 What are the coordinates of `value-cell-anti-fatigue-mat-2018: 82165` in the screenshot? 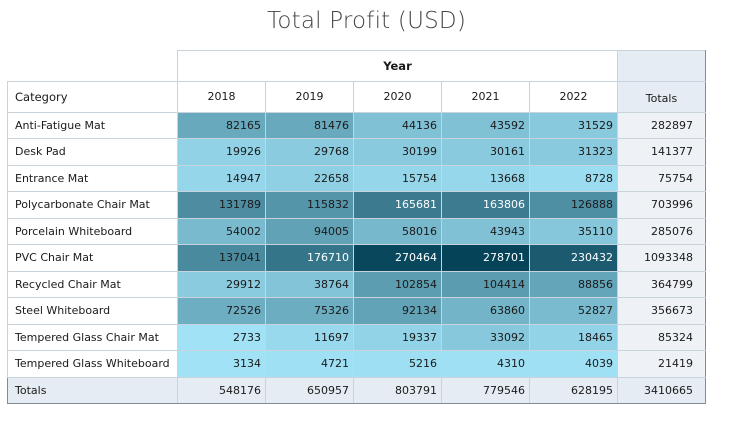 It's located at (221, 125).